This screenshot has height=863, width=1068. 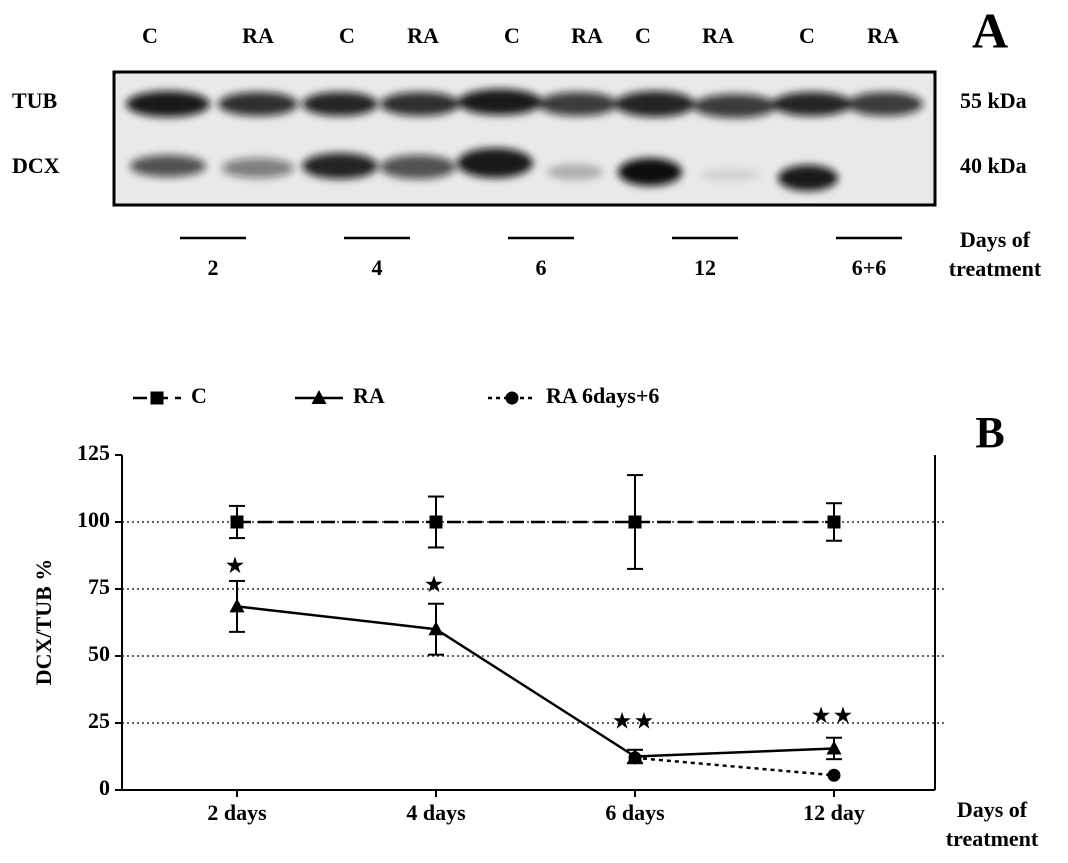 I want to click on blot-row-label: DCX, so click(x=36, y=165).